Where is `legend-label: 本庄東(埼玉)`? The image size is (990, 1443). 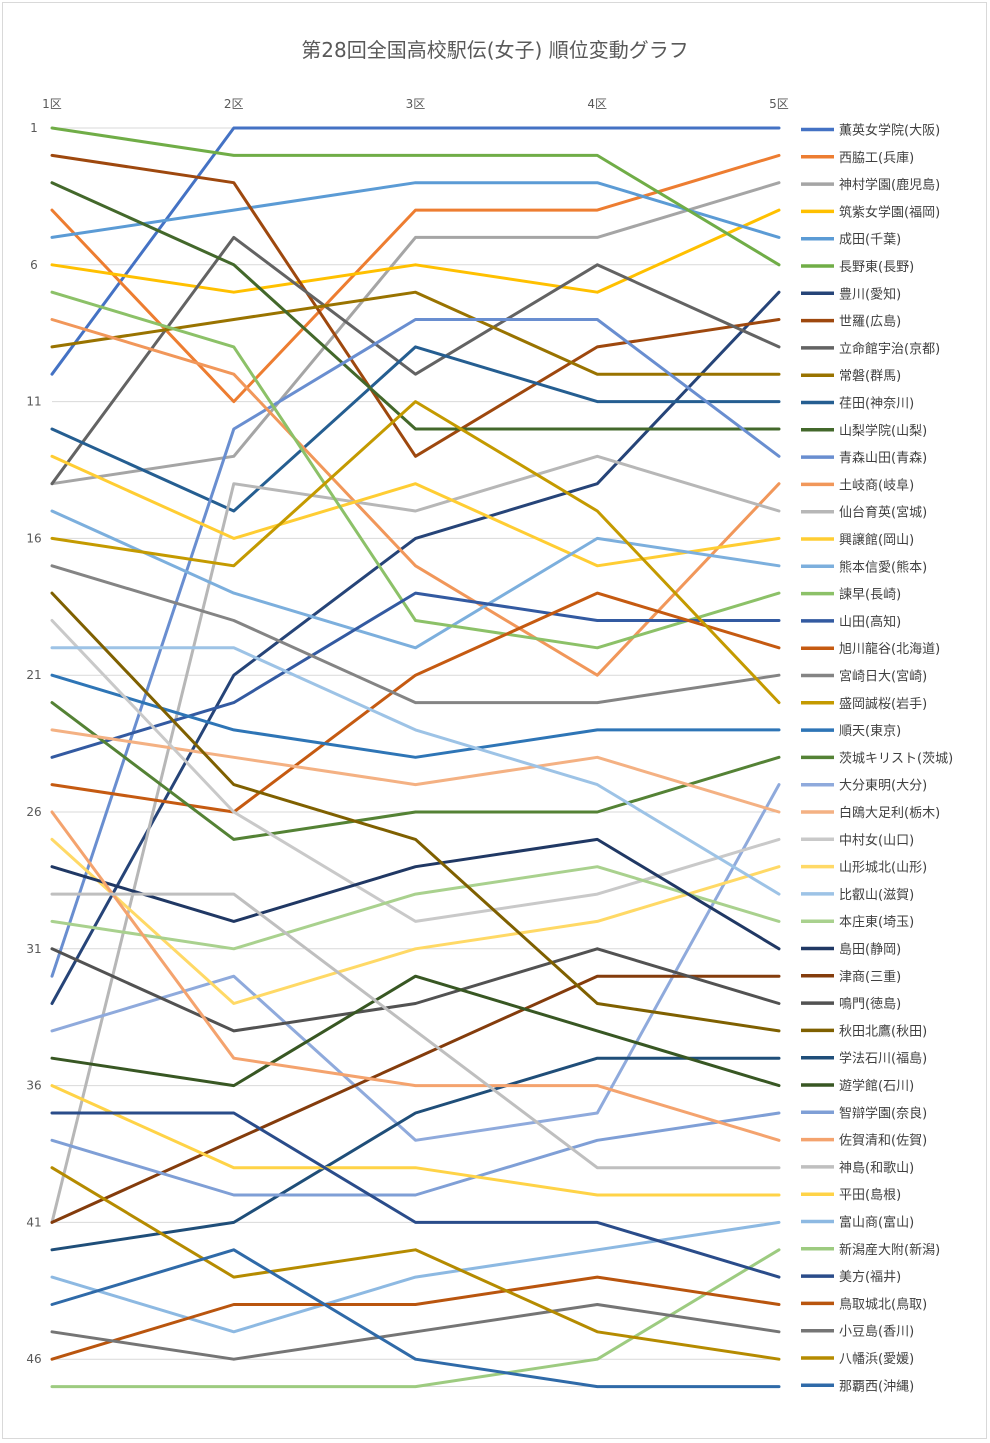
legend-label: 本庄東(埼玉) is located at coordinates (876, 922).